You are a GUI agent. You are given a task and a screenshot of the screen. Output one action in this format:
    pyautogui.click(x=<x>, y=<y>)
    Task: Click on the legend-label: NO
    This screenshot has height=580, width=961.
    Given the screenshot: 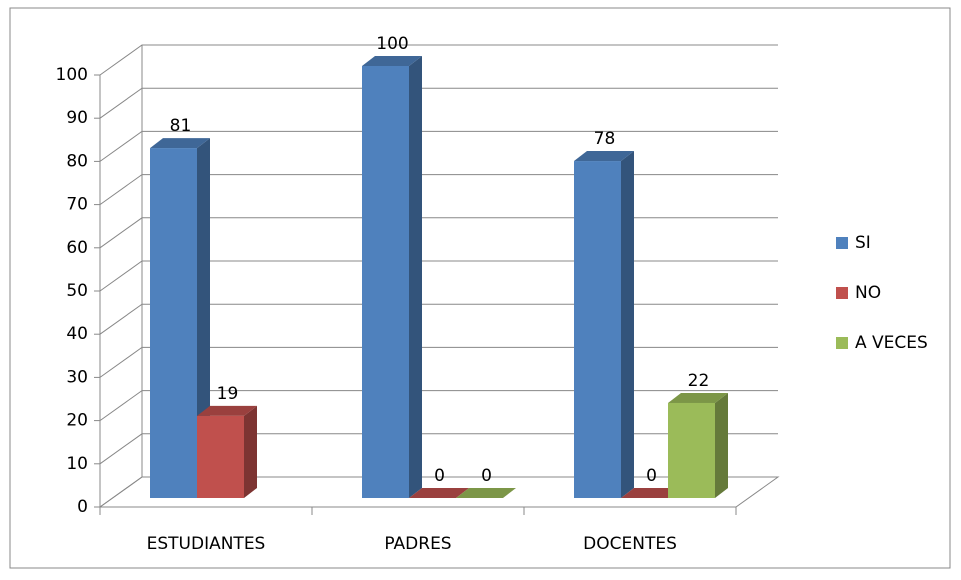 What is the action you would take?
    pyautogui.click(x=868, y=293)
    